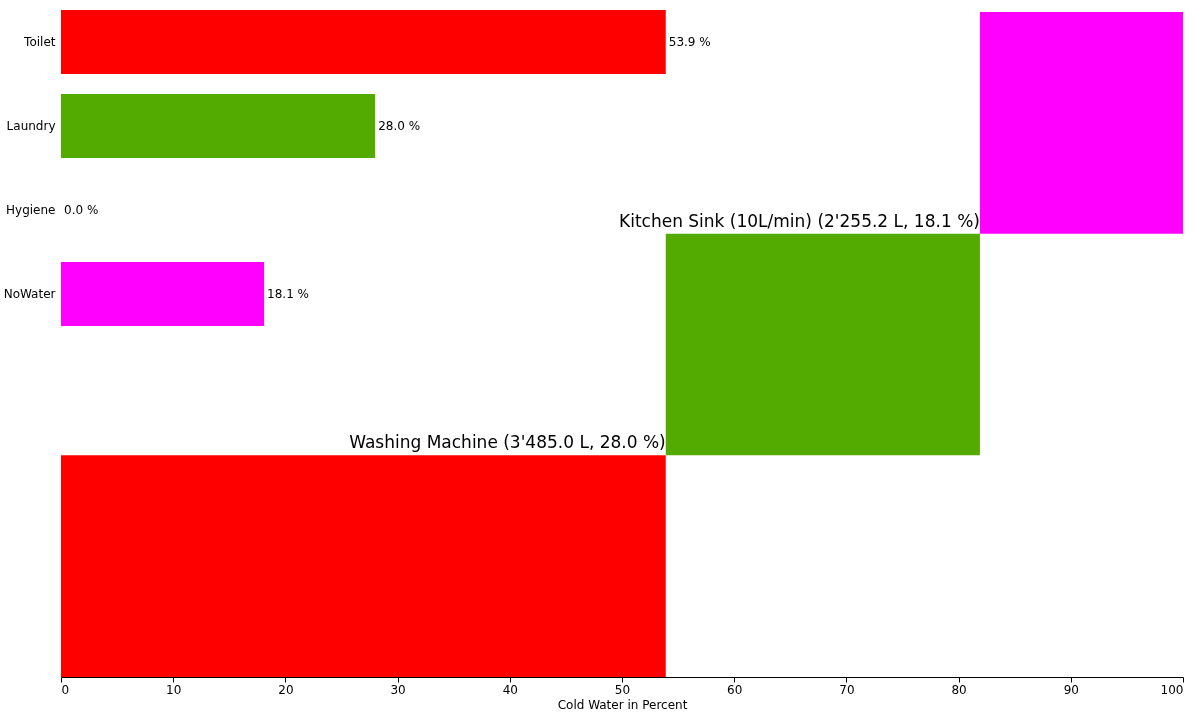 The width and height of the screenshot is (1195, 727). What do you see at coordinates (286, 689) in the screenshot?
I see `x-tick-label: 20` at bounding box center [286, 689].